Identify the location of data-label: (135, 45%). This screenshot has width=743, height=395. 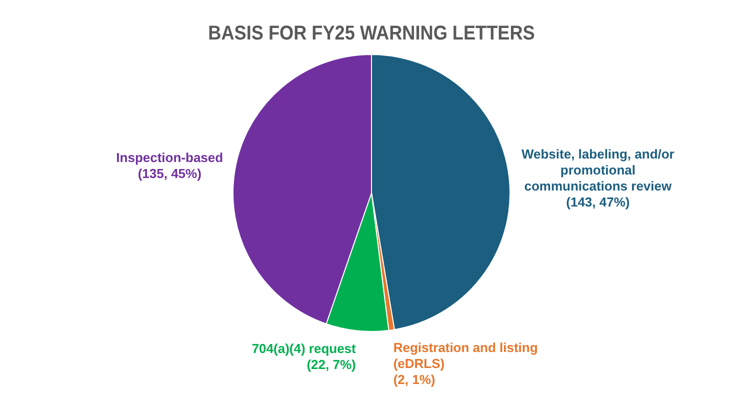
(170, 174).